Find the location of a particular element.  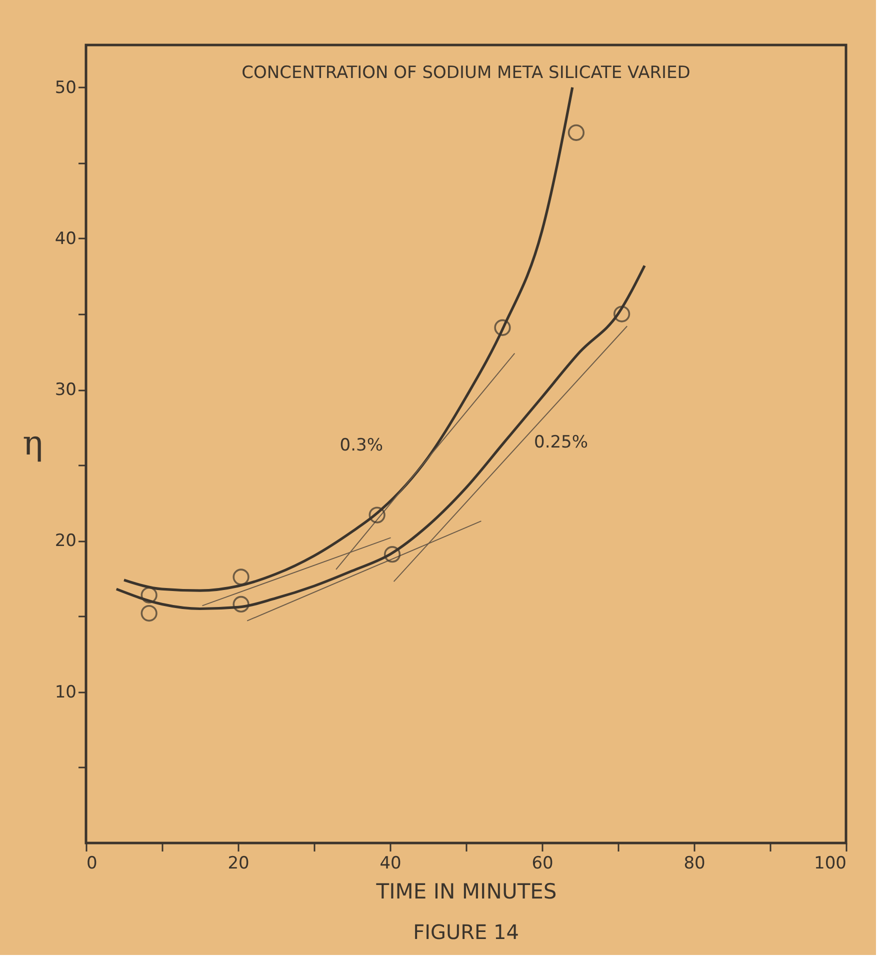

x-tick-label: 100 is located at coordinates (830, 864).